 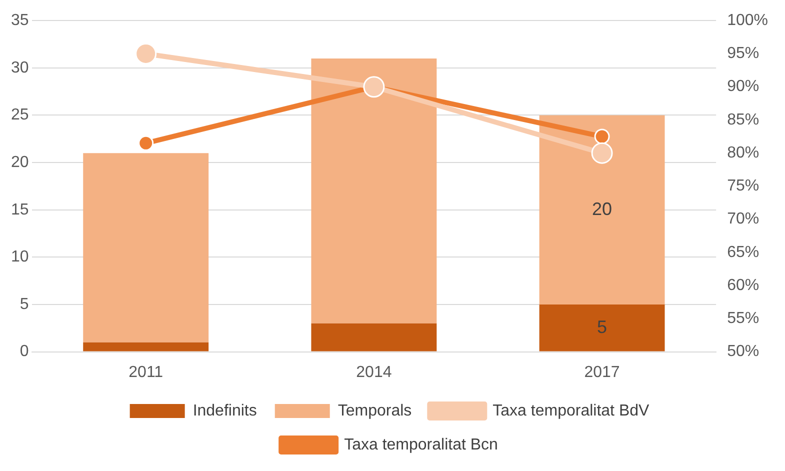 What do you see at coordinates (20, 21) in the screenshot?
I see `y-tick-label: 35` at bounding box center [20, 21].